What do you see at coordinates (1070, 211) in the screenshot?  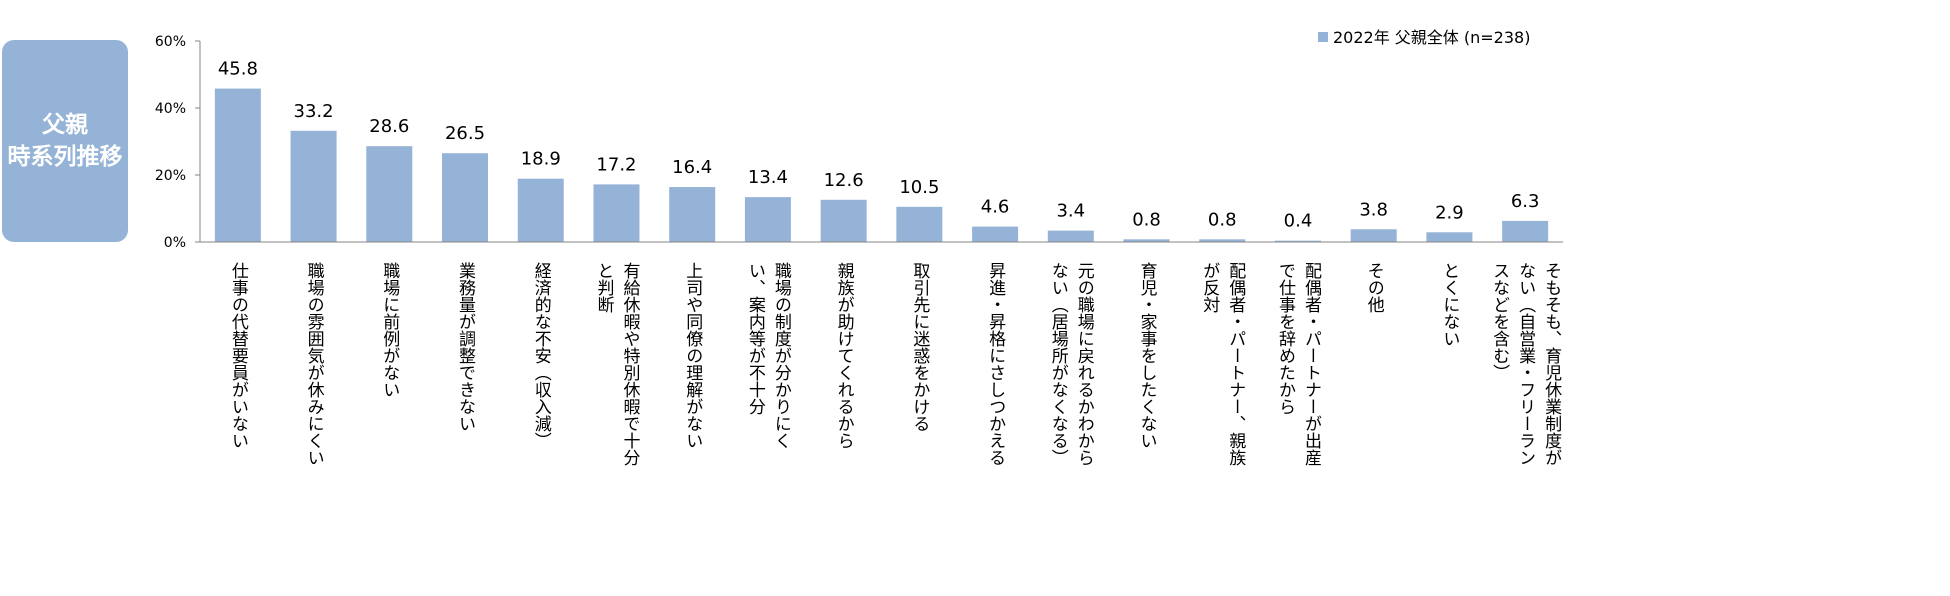 I see `data-label: 3.4` at bounding box center [1070, 211].